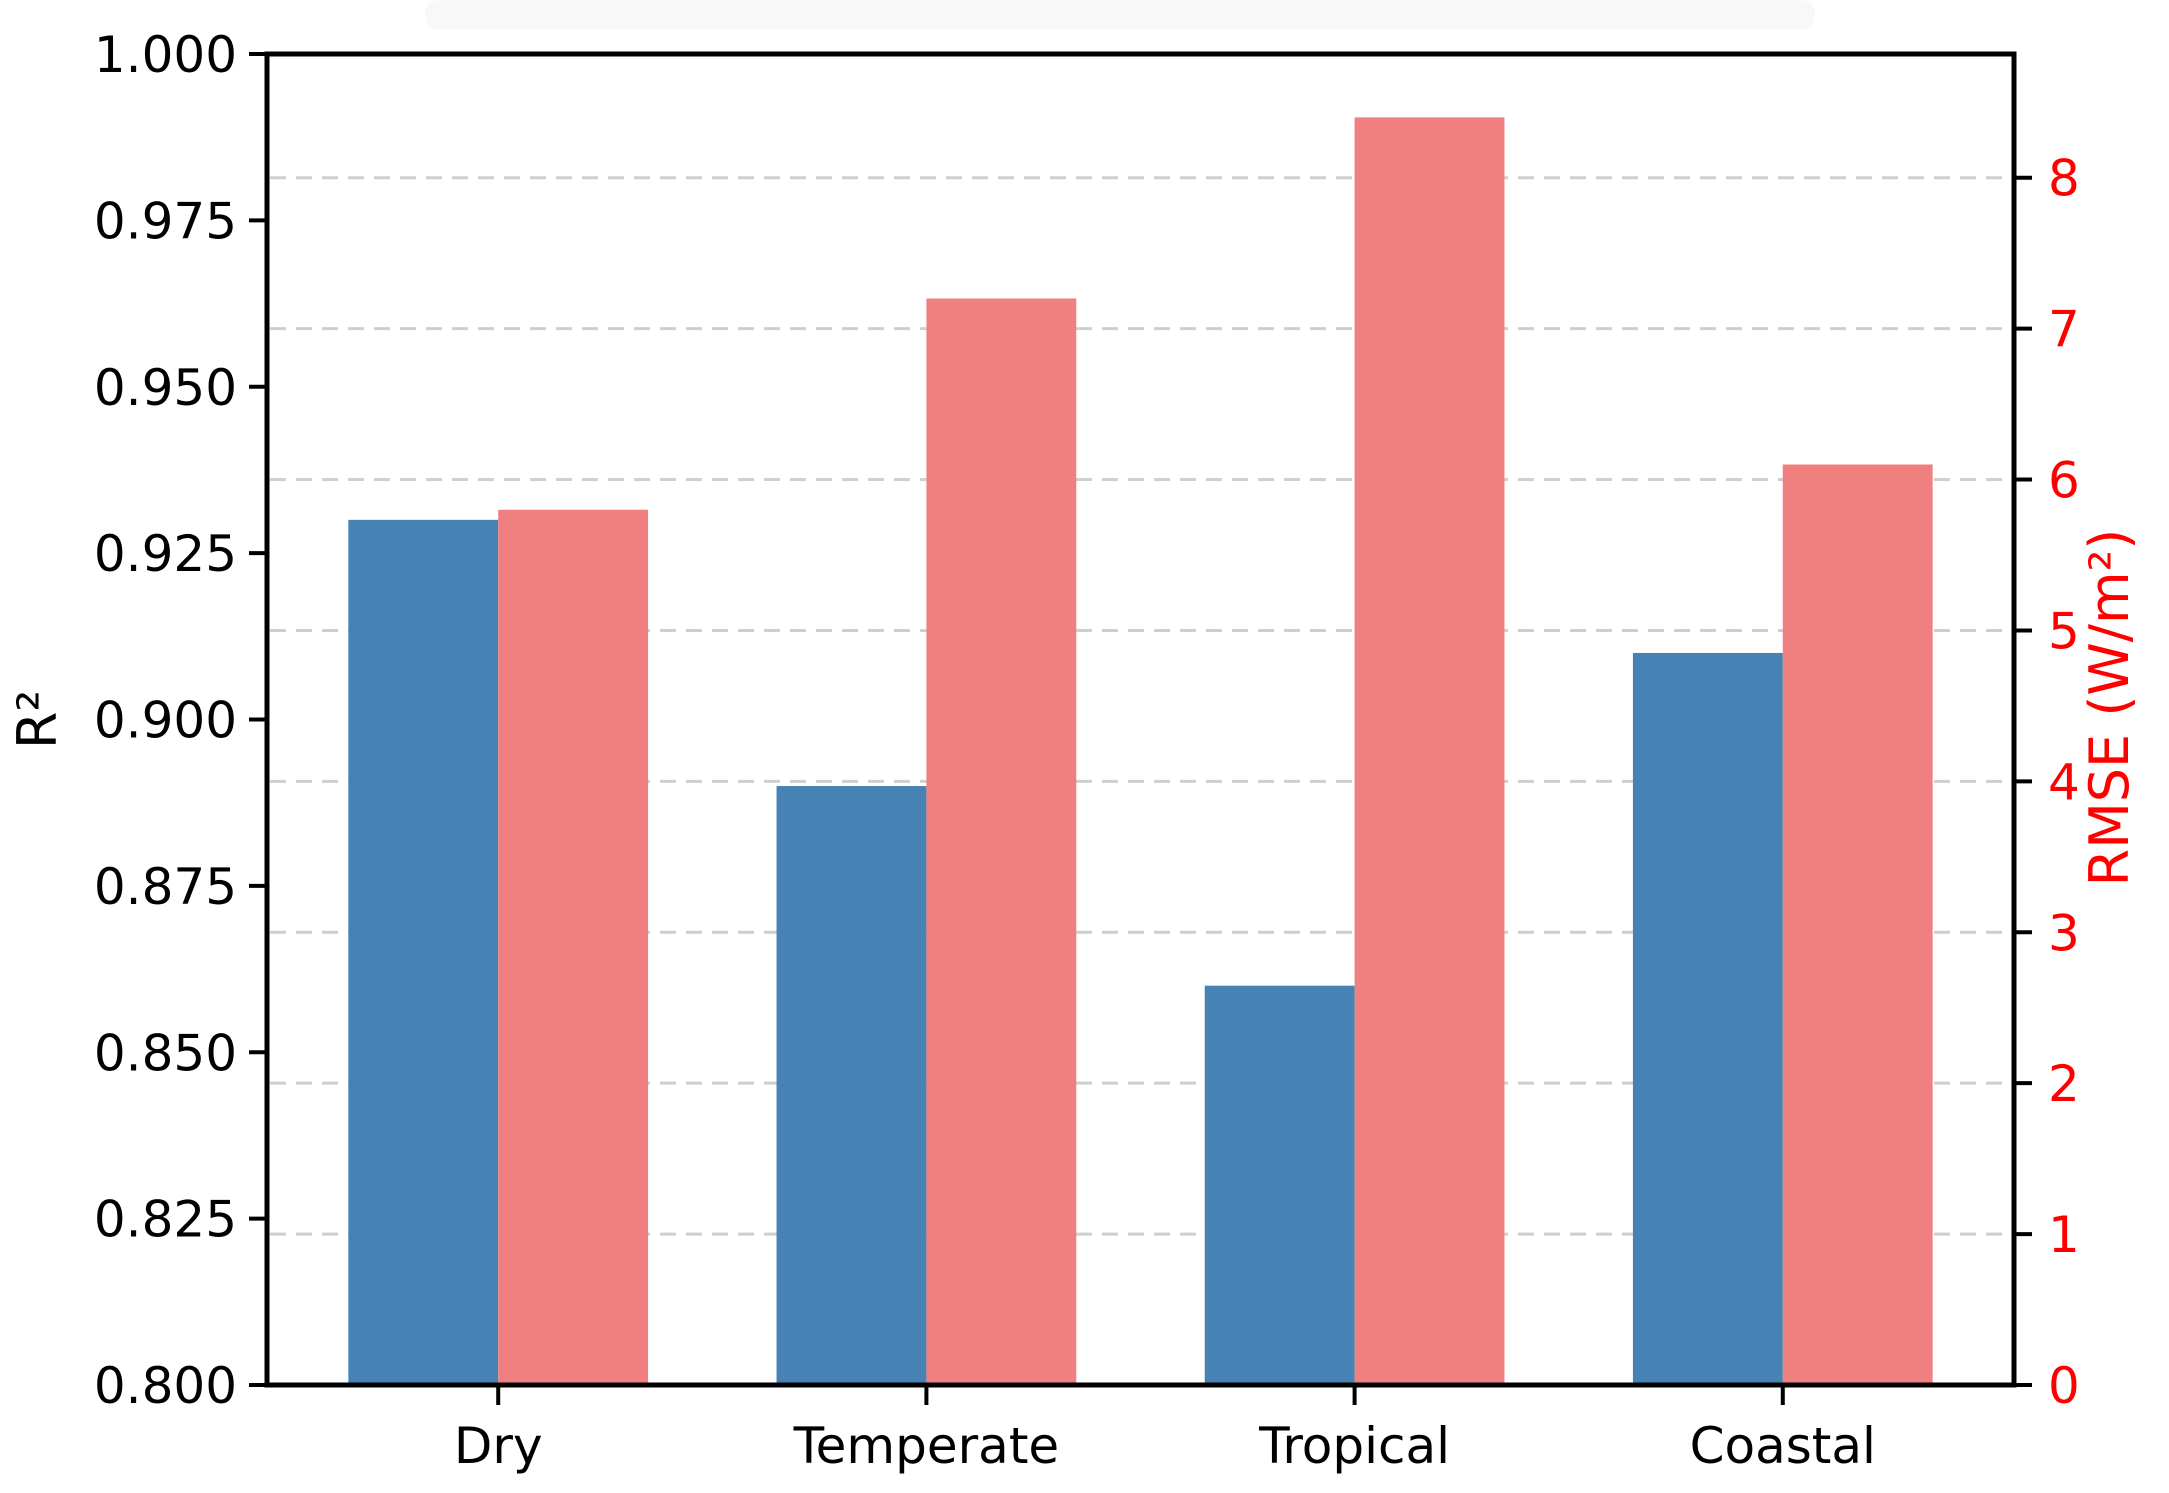 The height and width of the screenshot is (1493, 2169). What do you see at coordinates (573, 947) in the screenshot?
I see `bar-rmse-dry` at bounding box center [573, 947].